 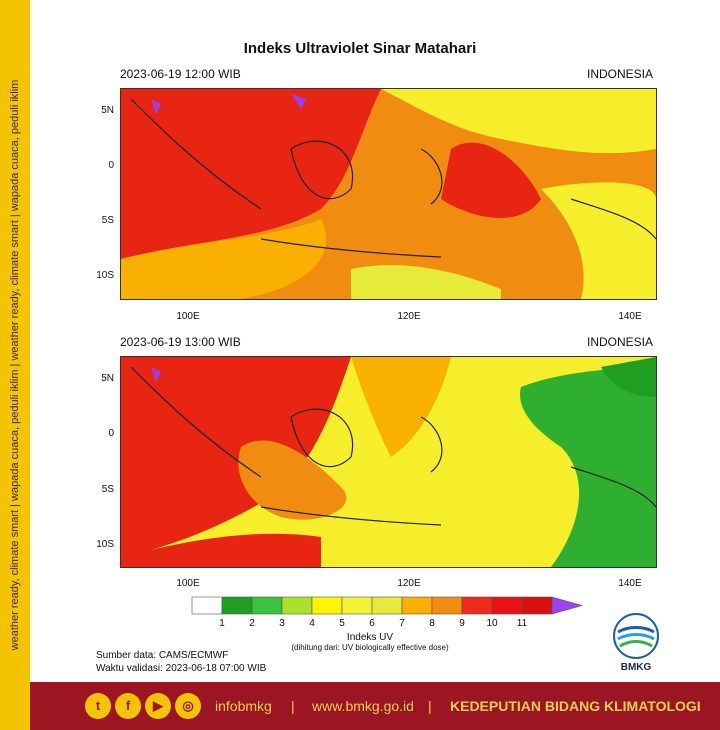 I want to click on department-name: KEDEPUTIAN BIDANG KLIMATOLOGI, so click(x=575, y=706).